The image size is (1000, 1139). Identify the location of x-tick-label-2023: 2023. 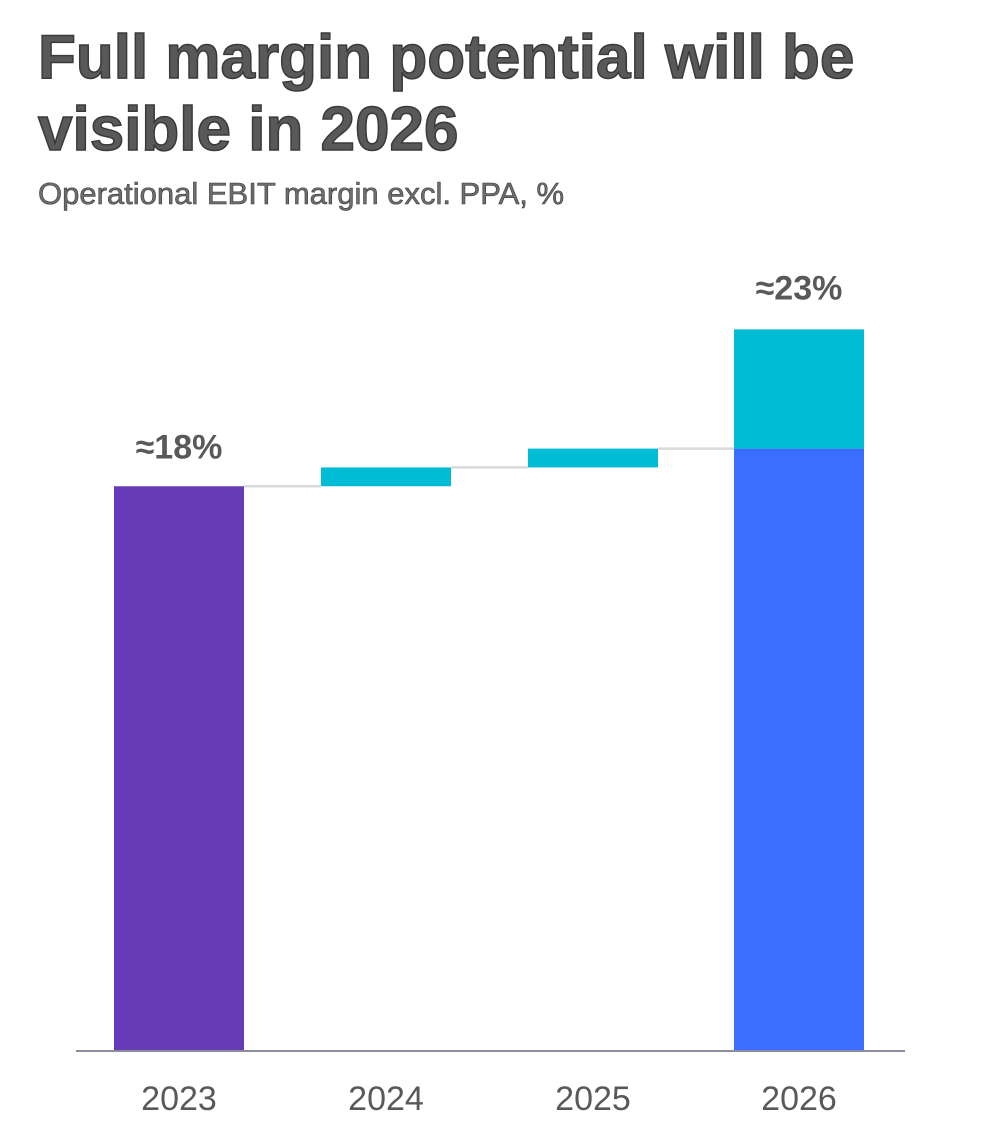
(179, 1099).